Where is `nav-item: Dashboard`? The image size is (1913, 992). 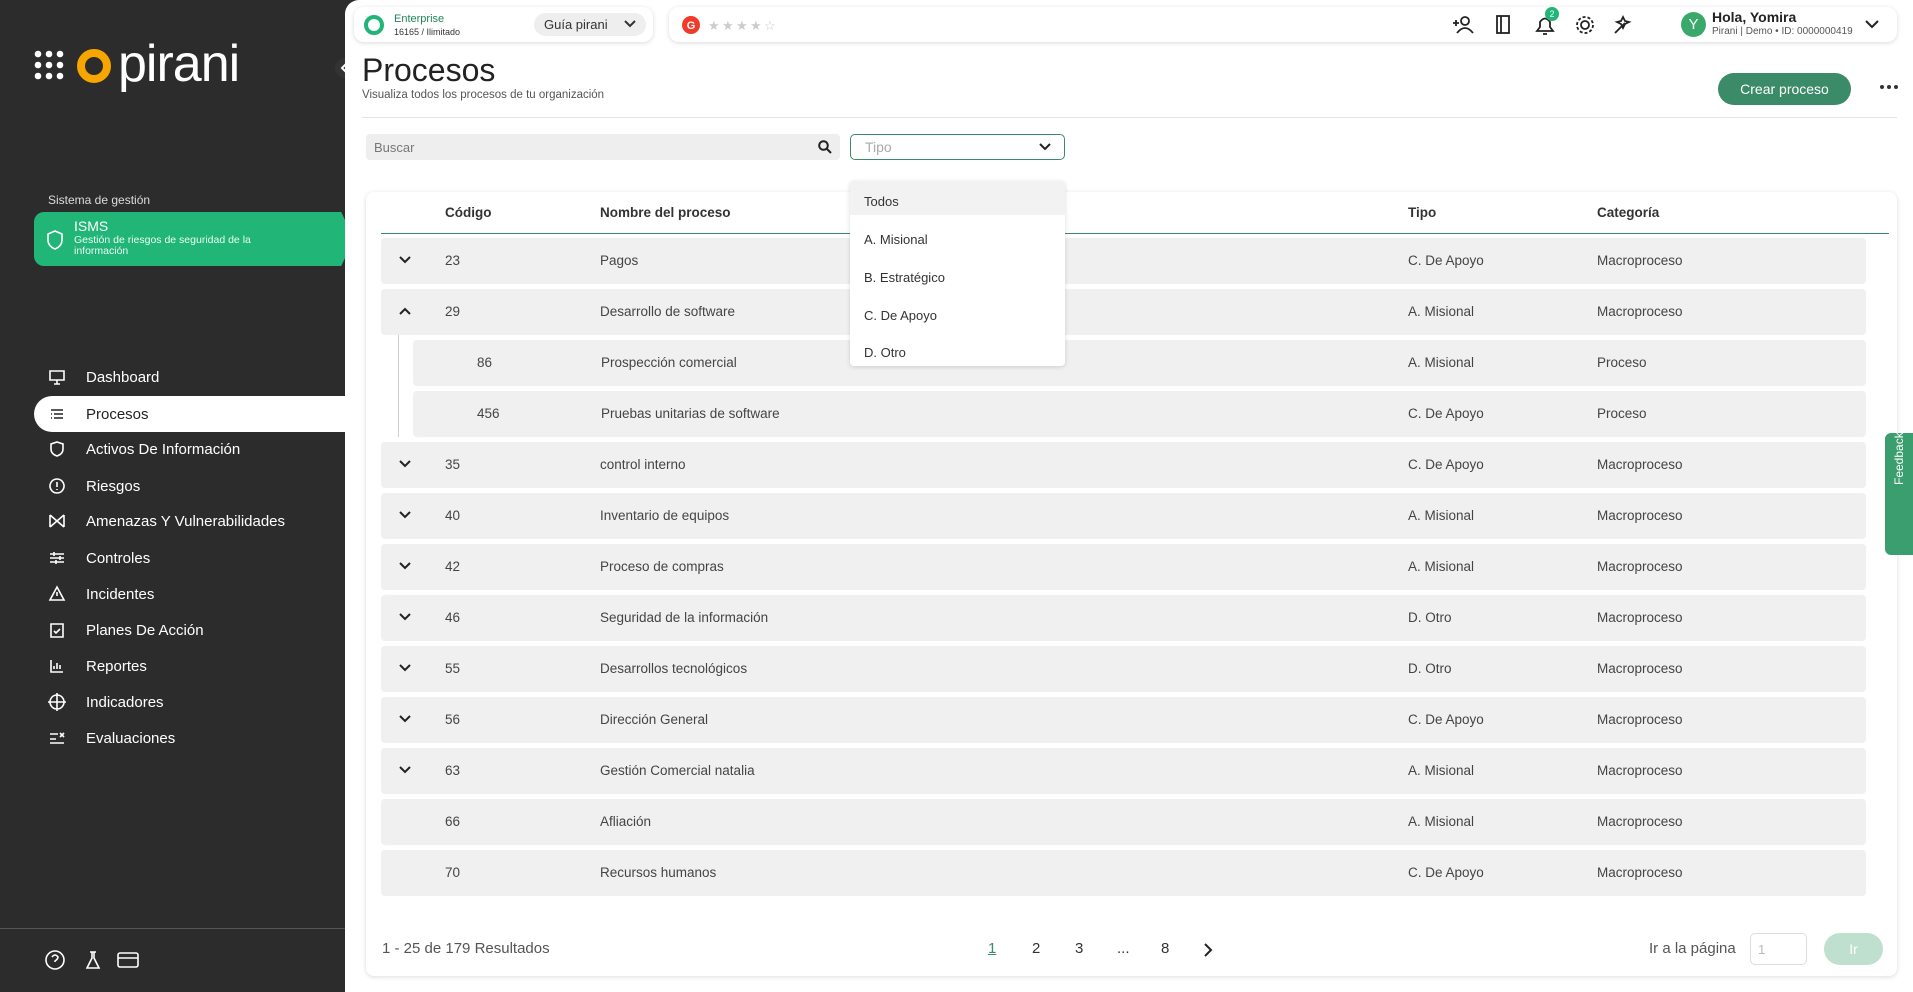 nav-item: Dashboard is located at coordinates (189, 377).